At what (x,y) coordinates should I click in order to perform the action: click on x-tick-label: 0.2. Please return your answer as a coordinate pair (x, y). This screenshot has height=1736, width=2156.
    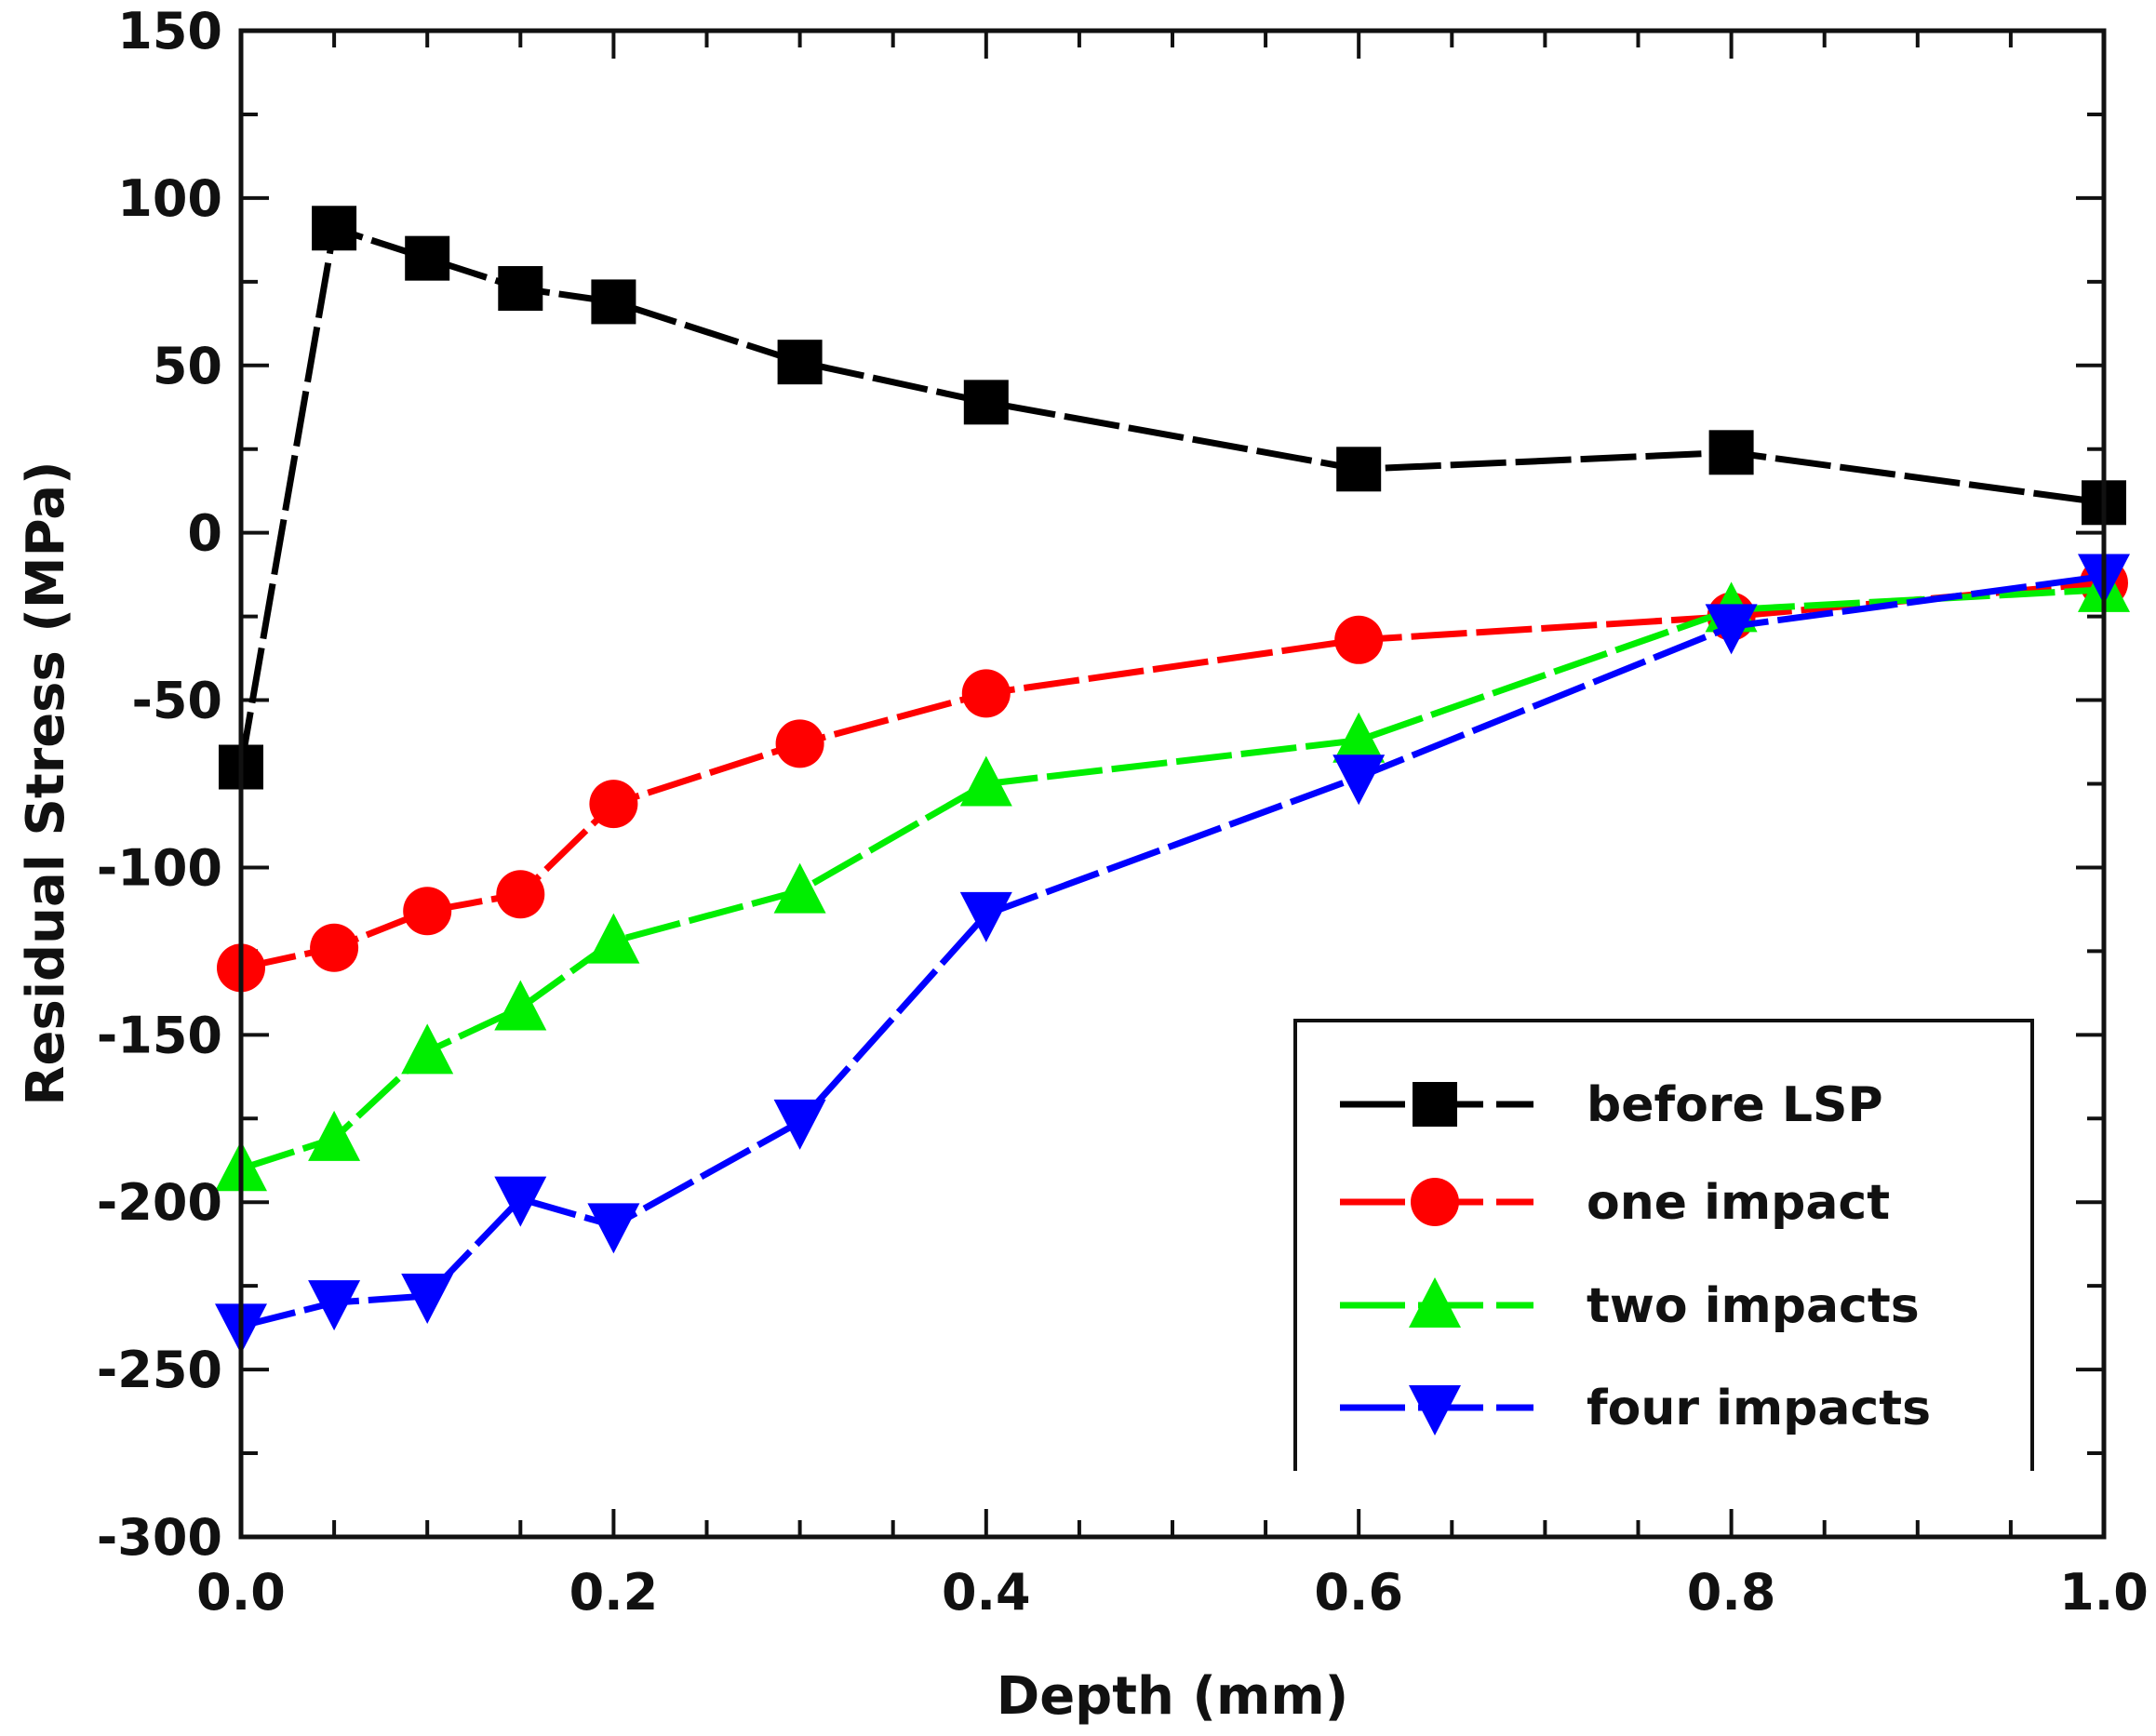
    Looking at the image, I should click on (614, 1592).